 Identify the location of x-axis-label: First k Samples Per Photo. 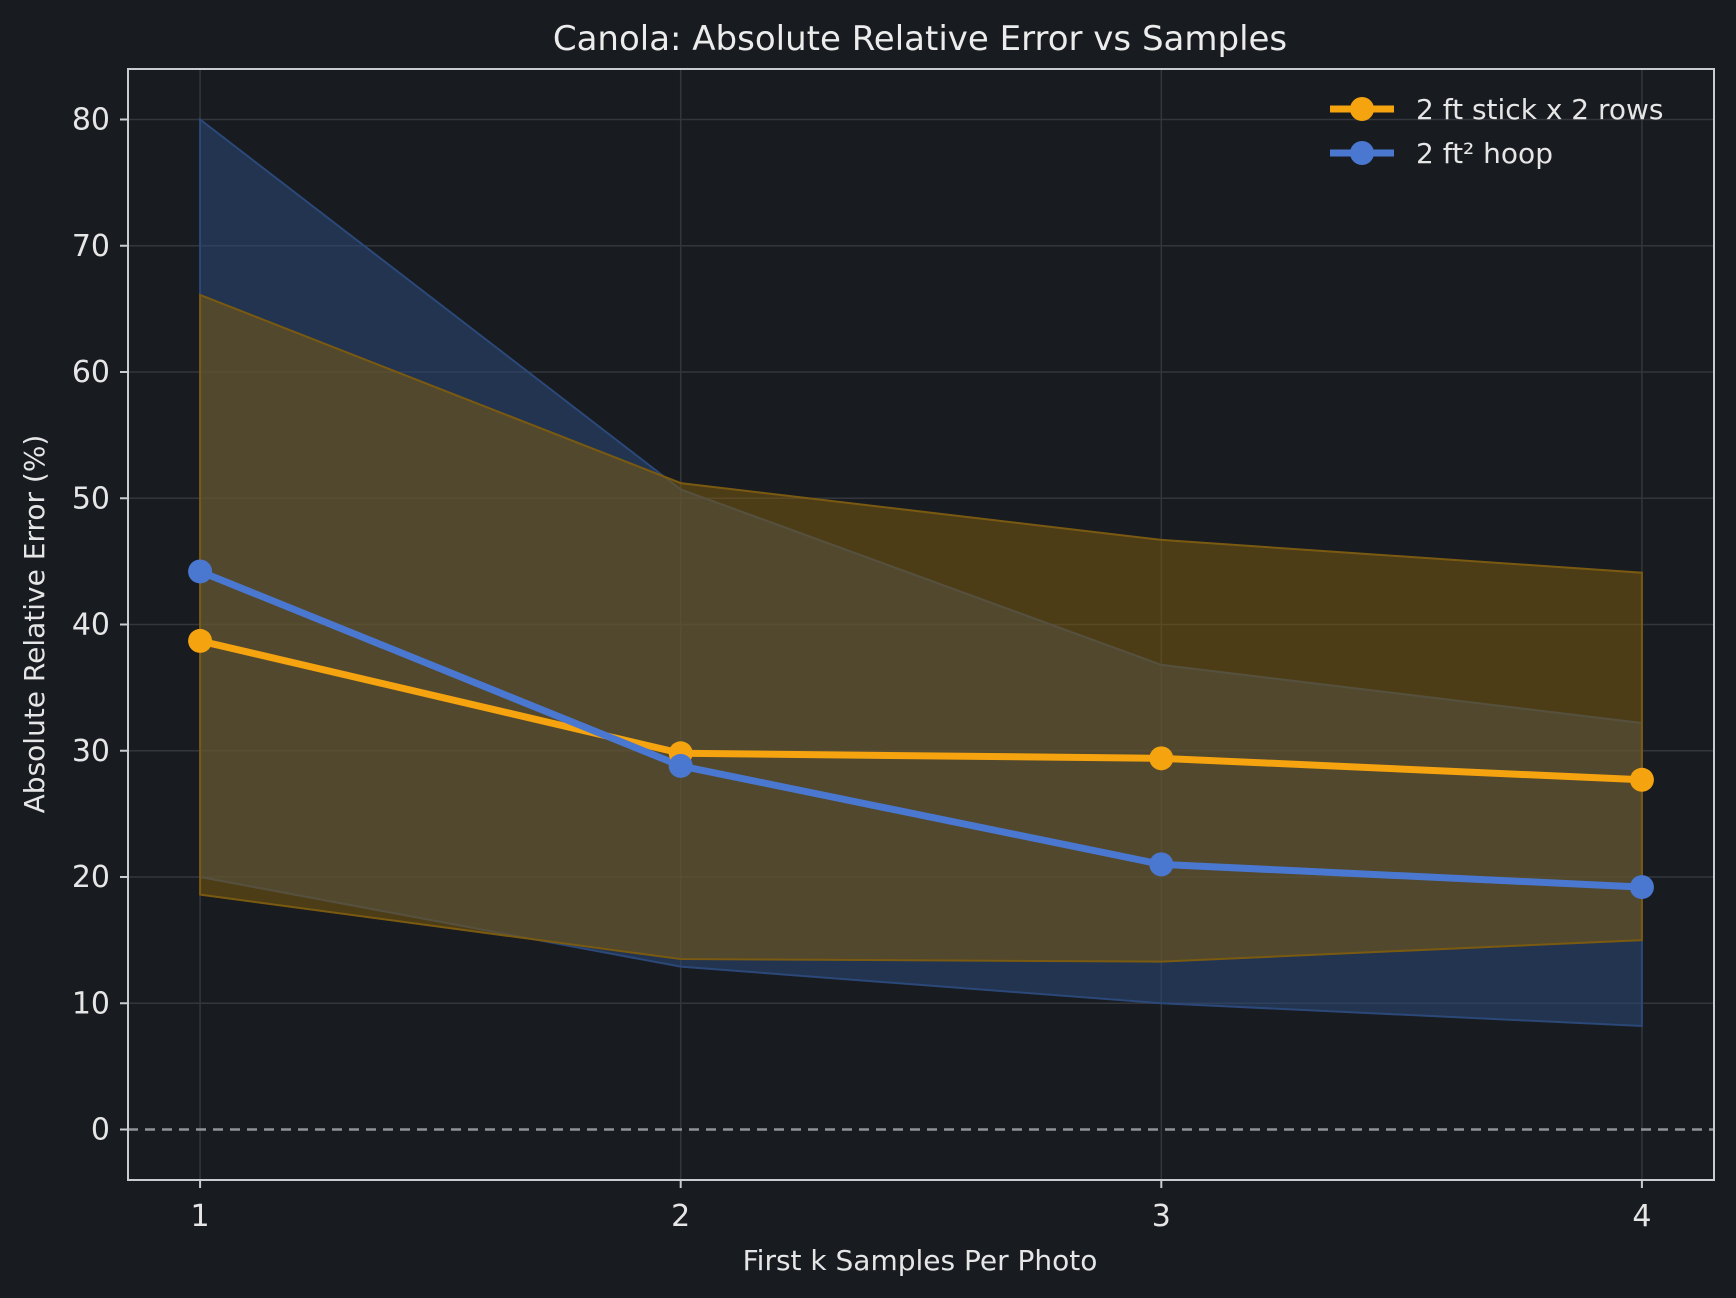
(920, 1260).